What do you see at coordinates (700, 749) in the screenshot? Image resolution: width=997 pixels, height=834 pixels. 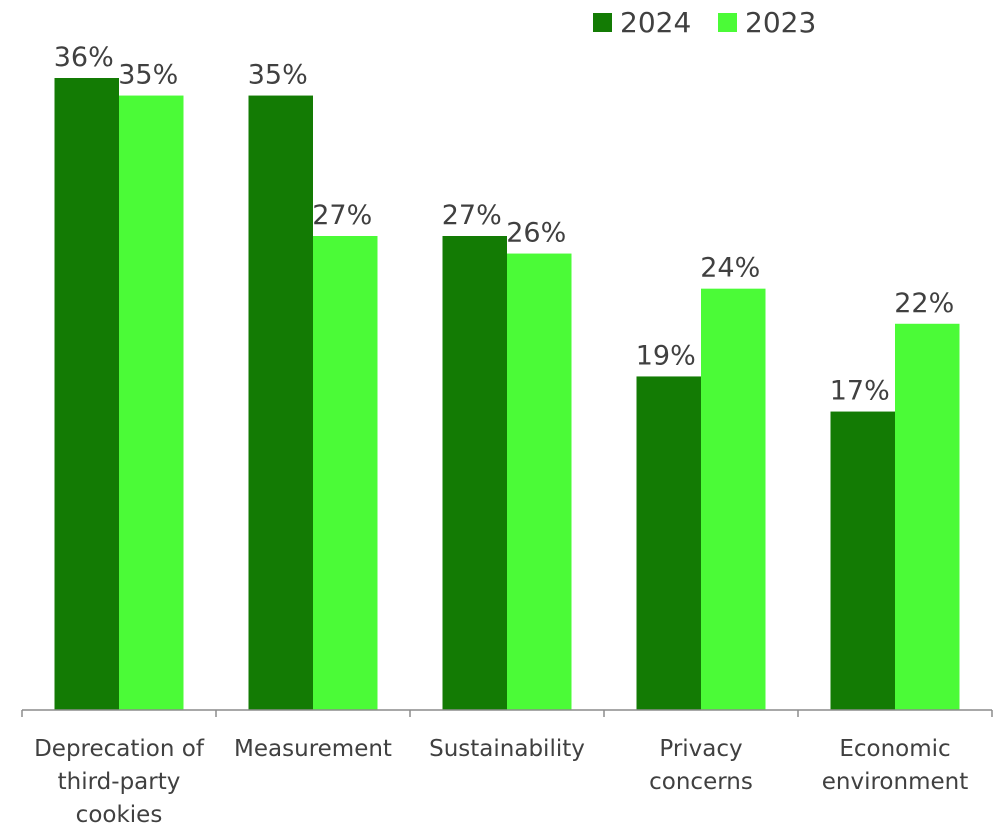 I see `category-label-3-line-0: Privacy` at bounding box center [700, 749].